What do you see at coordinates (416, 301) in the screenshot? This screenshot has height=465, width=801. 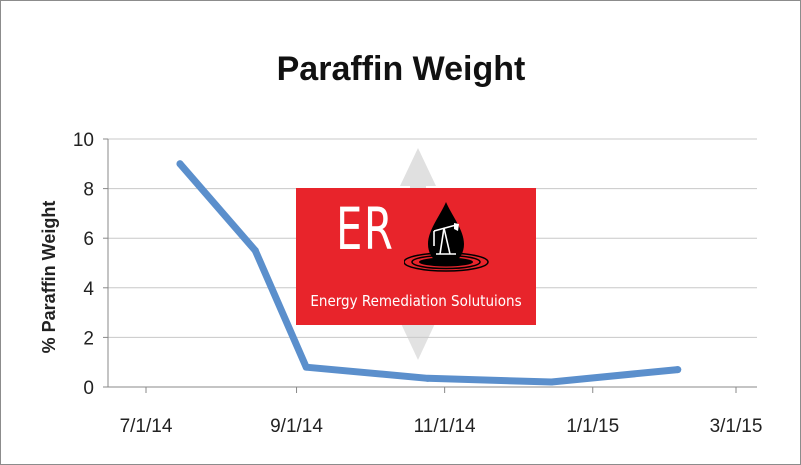 I see `logo-company-name: Energy Remediation Solutuions` at bounding box center [416, 301].